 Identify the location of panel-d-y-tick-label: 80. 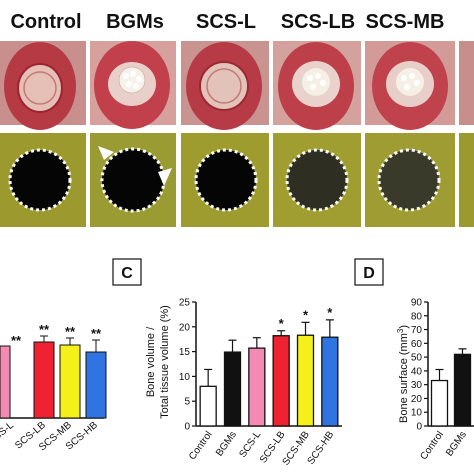
(417, 316).